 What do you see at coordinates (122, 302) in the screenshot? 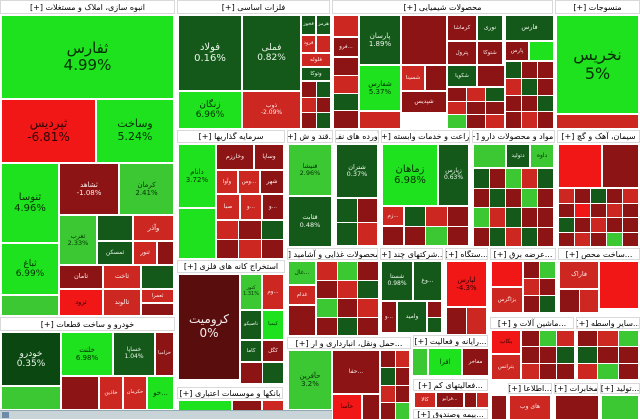
I see `stock-tile: ثالوند` at bounding box center [122, 302].